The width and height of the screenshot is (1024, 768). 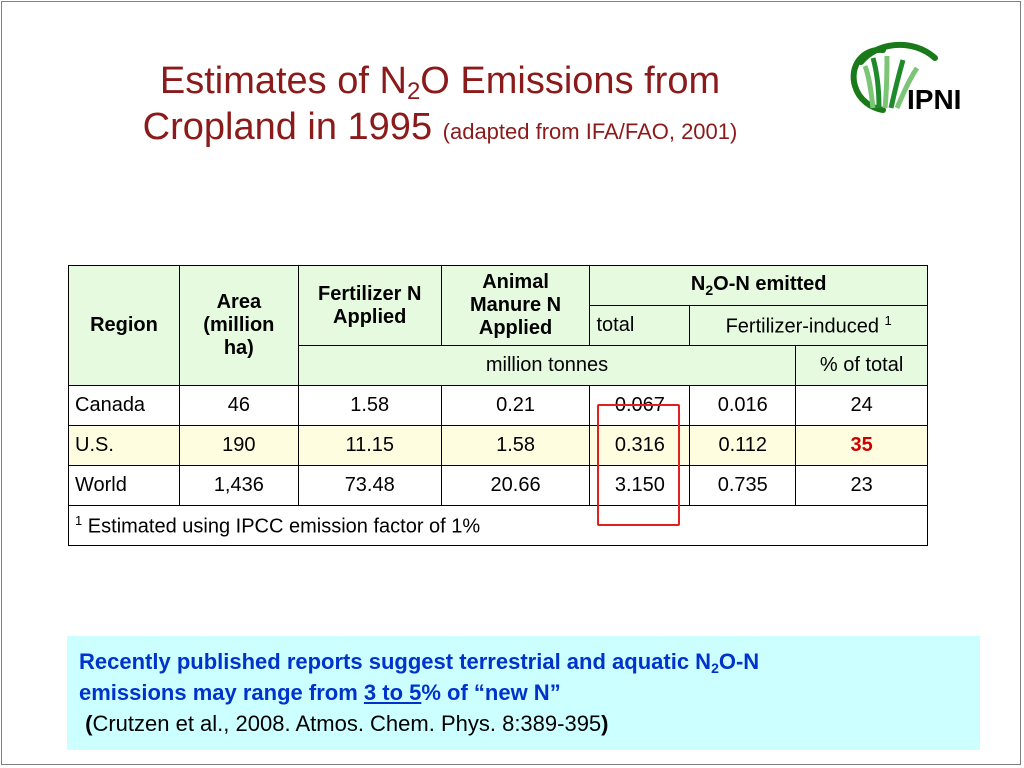 What do you see at coordinates (221, 692) in the screenshot?
I see `note-line2-pre: emissions may range from` at bounding box center [221, 692].